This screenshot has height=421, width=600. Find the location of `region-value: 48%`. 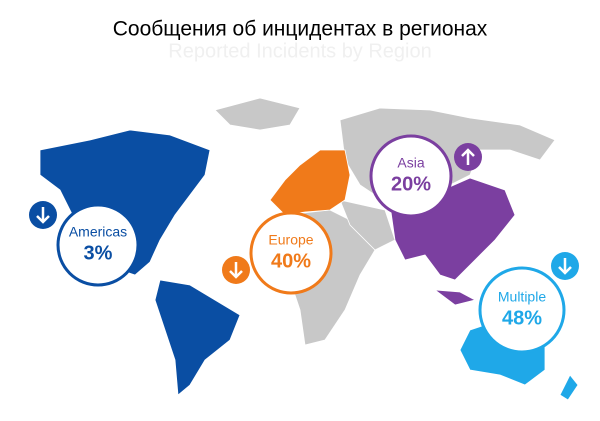

region-value: 48% is located at coordinates (522, 318).